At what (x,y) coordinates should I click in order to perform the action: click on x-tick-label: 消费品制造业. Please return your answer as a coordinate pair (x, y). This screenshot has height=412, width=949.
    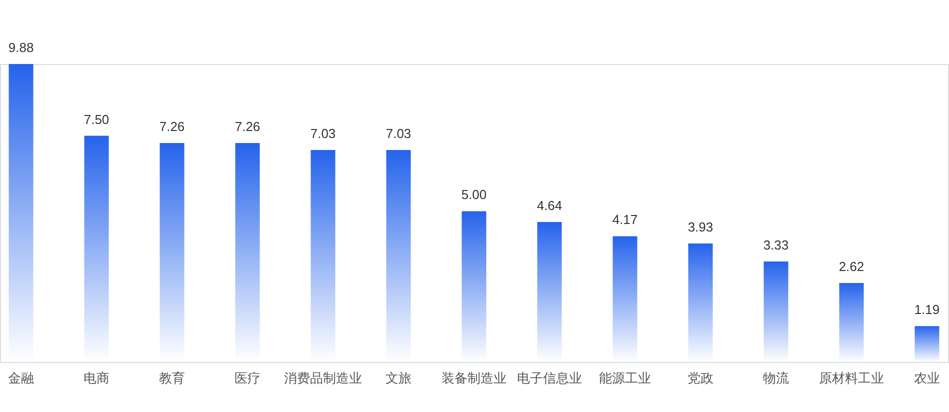
    Looking at the image, I should click on (323, 378).